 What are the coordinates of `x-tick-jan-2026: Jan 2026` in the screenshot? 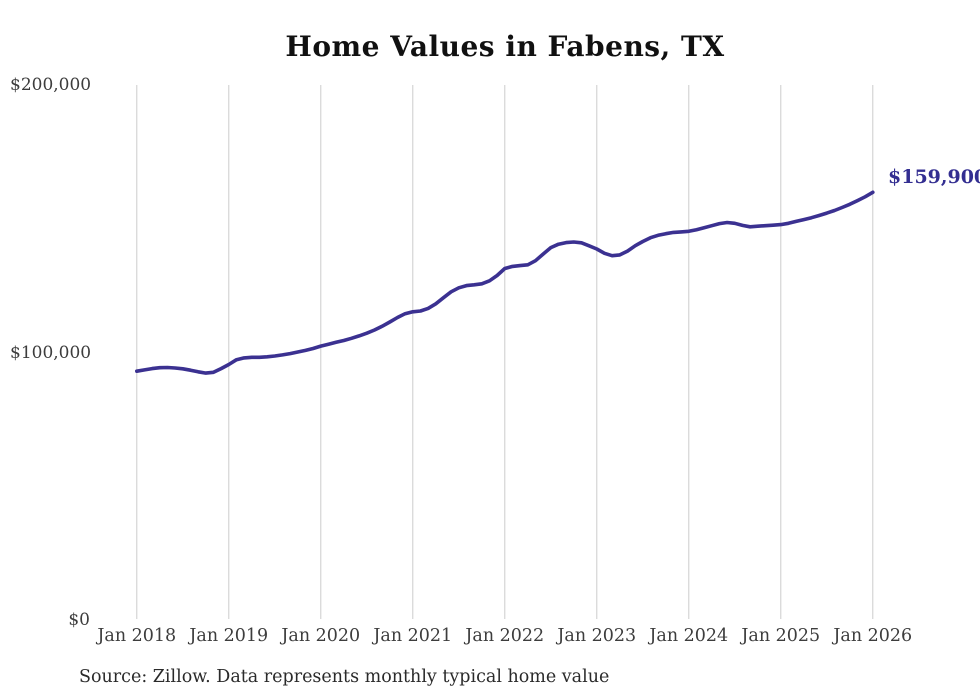 It's located at (873, 636).